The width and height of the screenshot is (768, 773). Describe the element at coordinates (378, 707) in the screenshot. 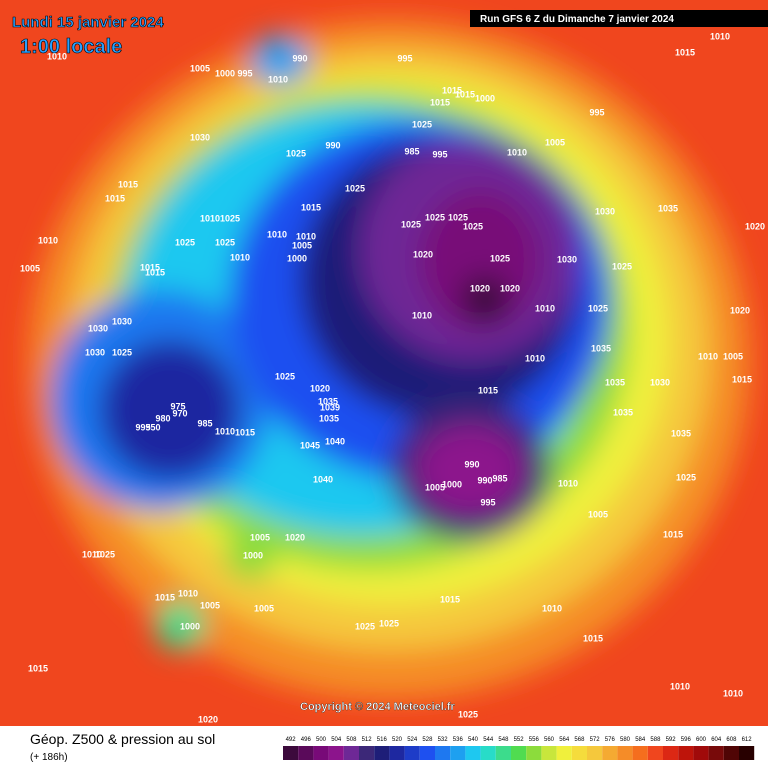

I see `copyright: Copyright © 2024 Meteociel.fr` at that location.